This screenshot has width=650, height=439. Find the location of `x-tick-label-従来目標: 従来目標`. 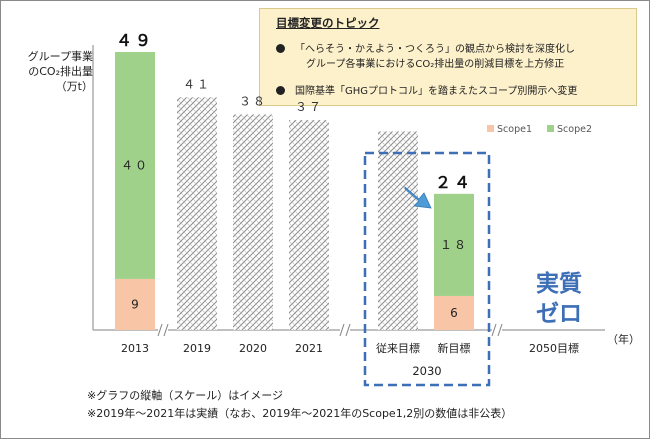

x-tick-label-従来目標: 従来目標 is located at coordinates (398, 348).